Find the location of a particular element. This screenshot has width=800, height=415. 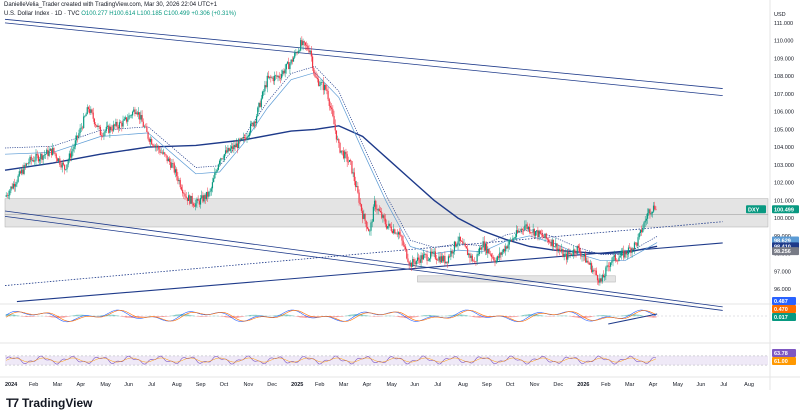

time-tick-label: Apr is located at coordinates (367, 385).